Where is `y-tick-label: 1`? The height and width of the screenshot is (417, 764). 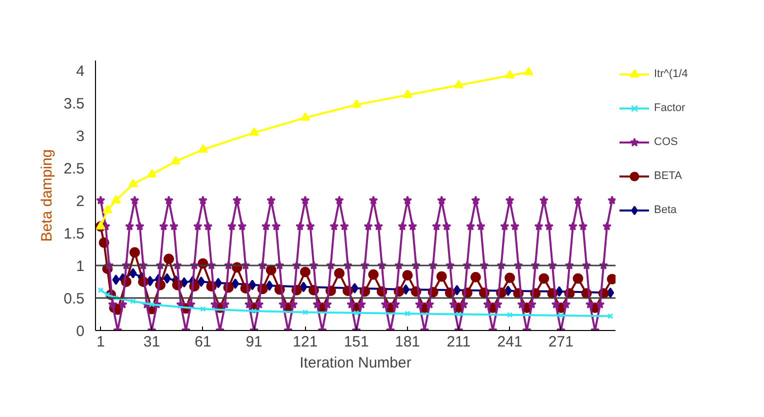
y-tick-label: 1 is located at coordinates (80, 266).